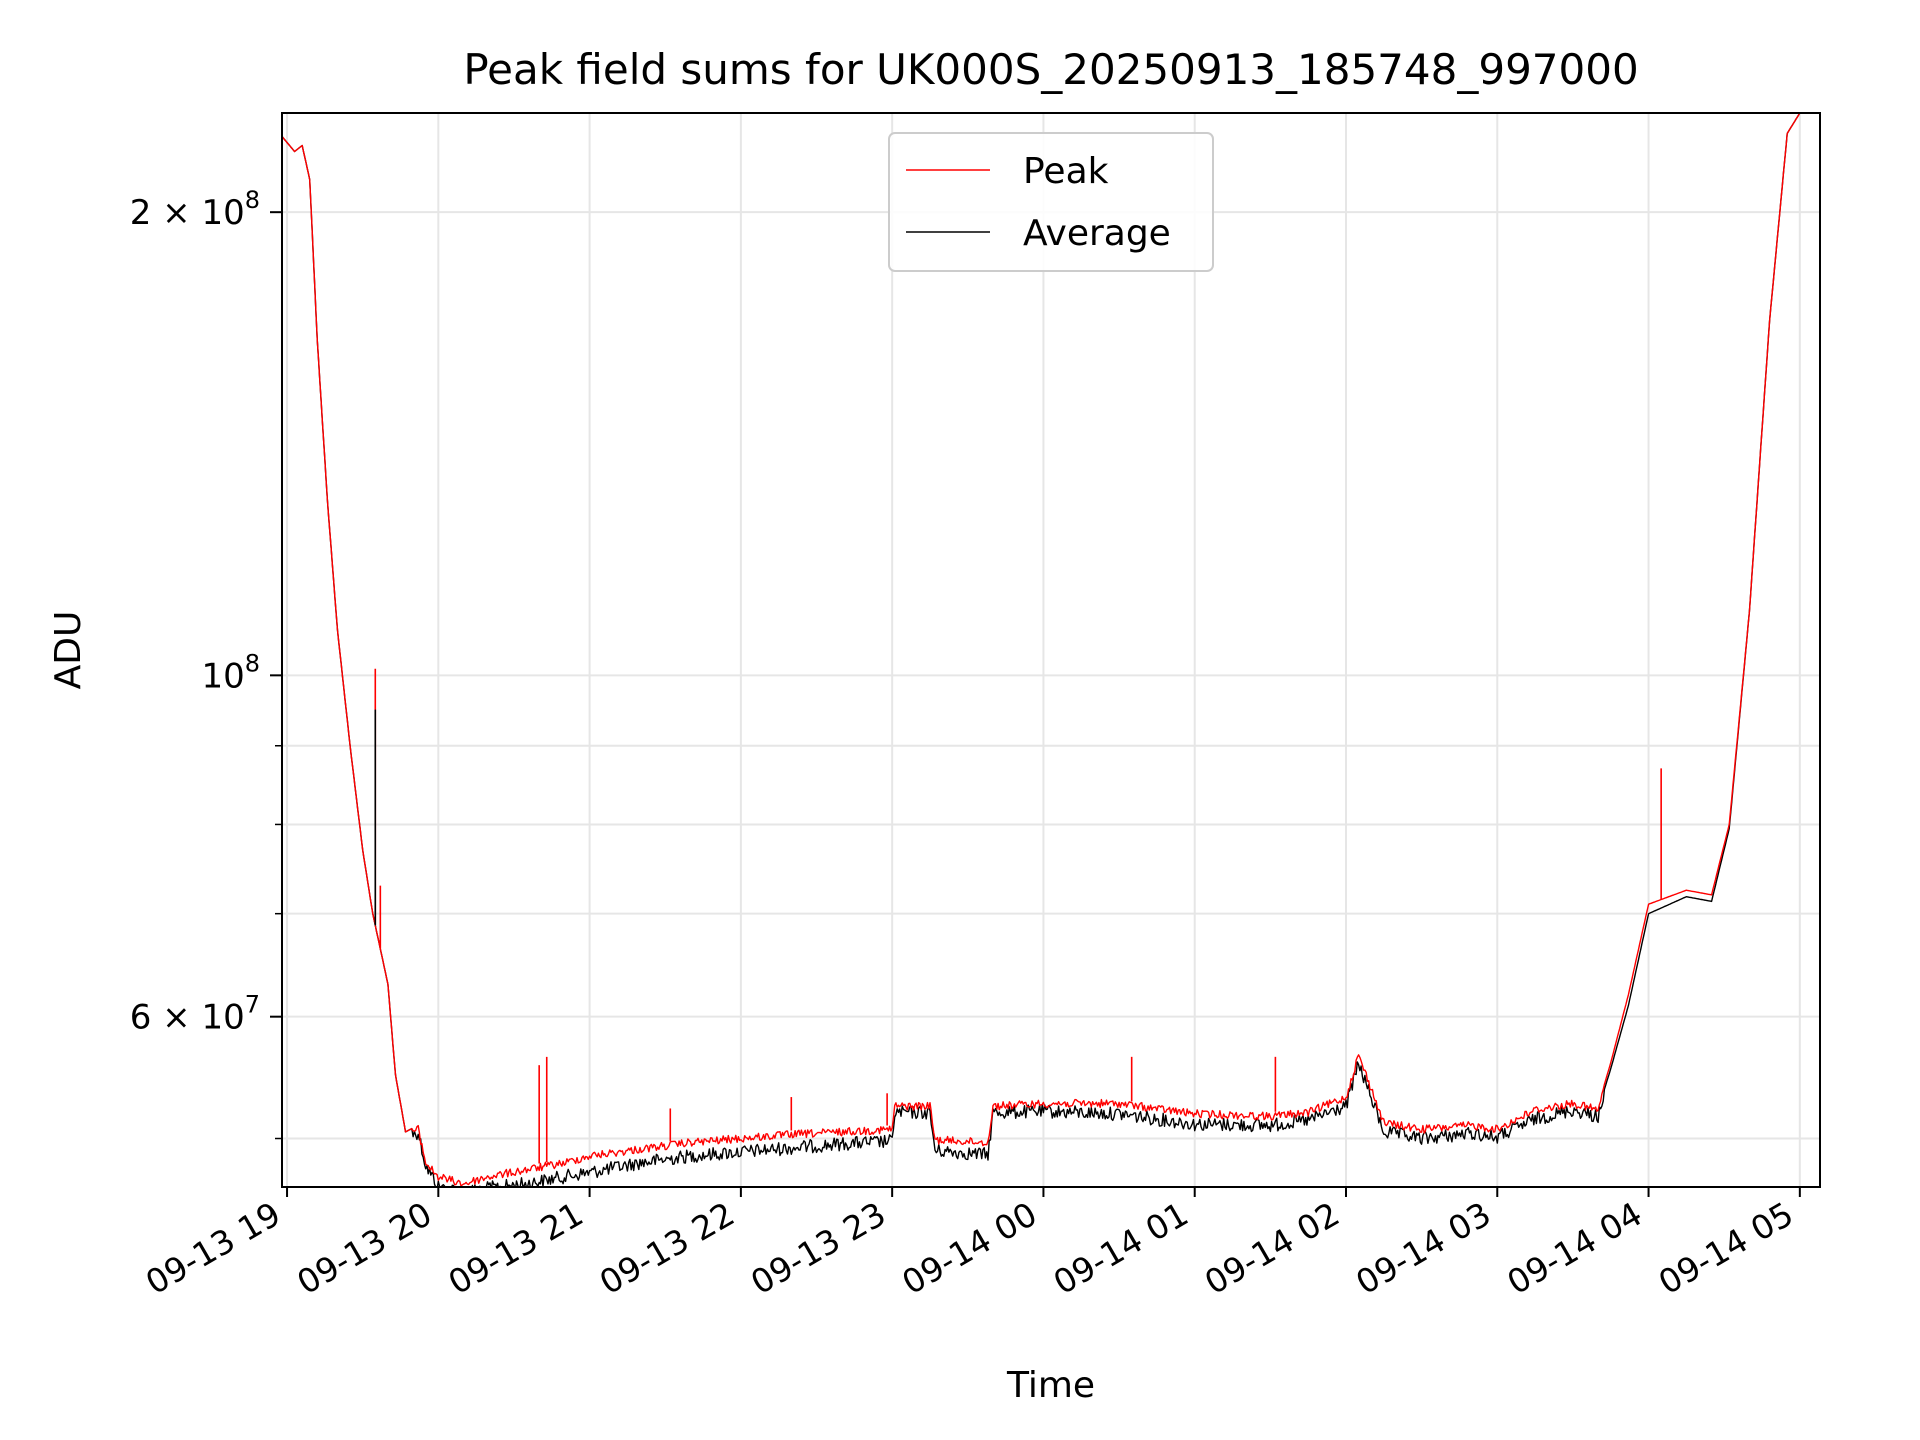  I want to click on y-axis-label: ADU, so click(68, 650).